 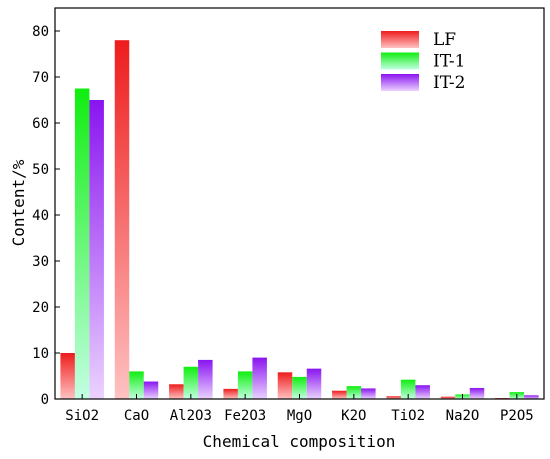 I want to click on x-tick-label: Fe2O3, so click(x=245, y=416).